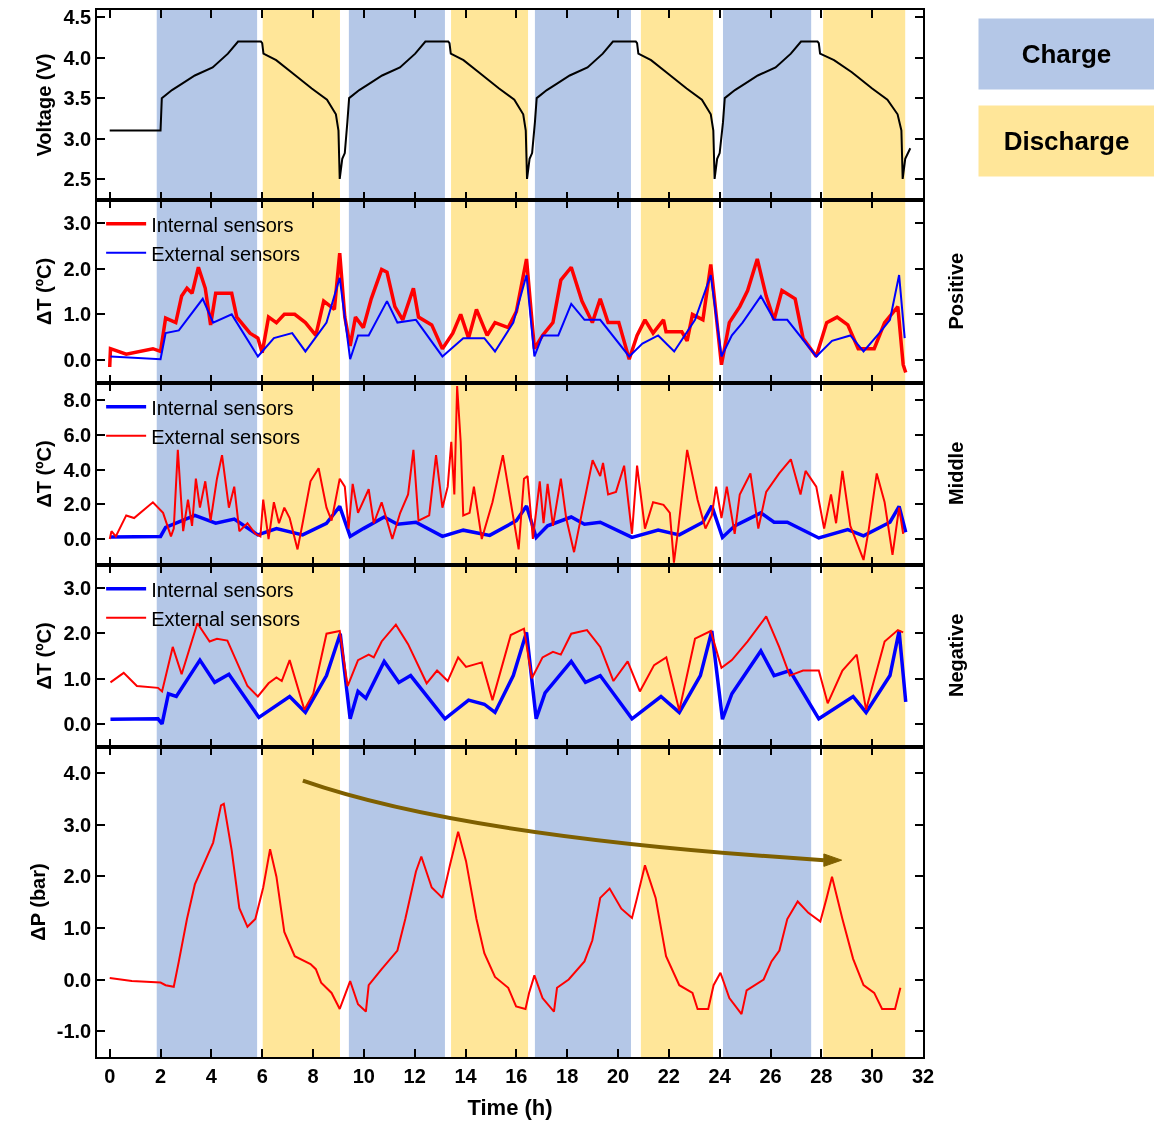 The height and width of the screenshot is (1137, 1154). I want to click on x-tick-label: 22, so click(668, 1075).